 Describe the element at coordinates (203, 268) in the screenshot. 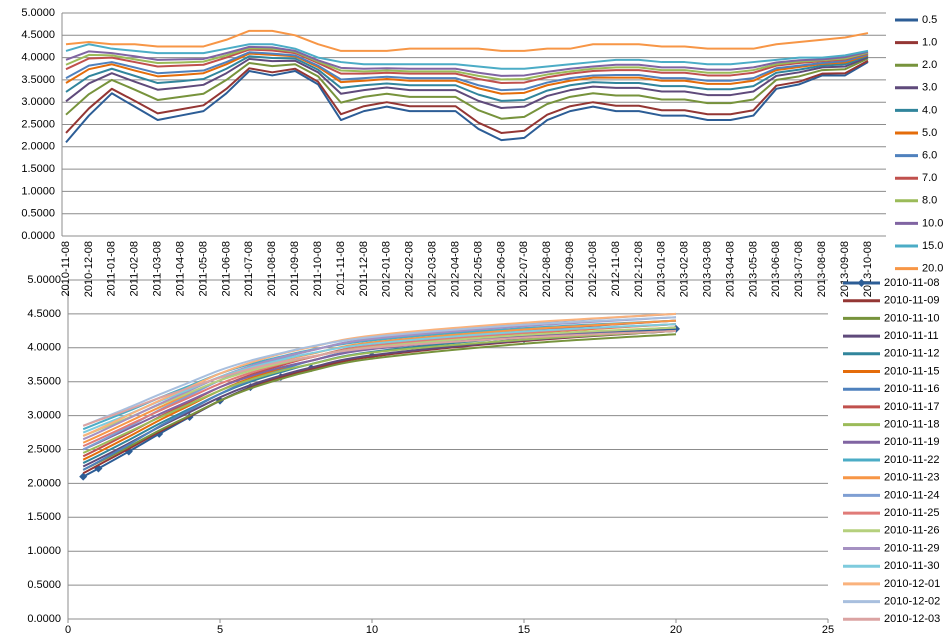

I see `x-tick-label: 2011-05-08` at that location.